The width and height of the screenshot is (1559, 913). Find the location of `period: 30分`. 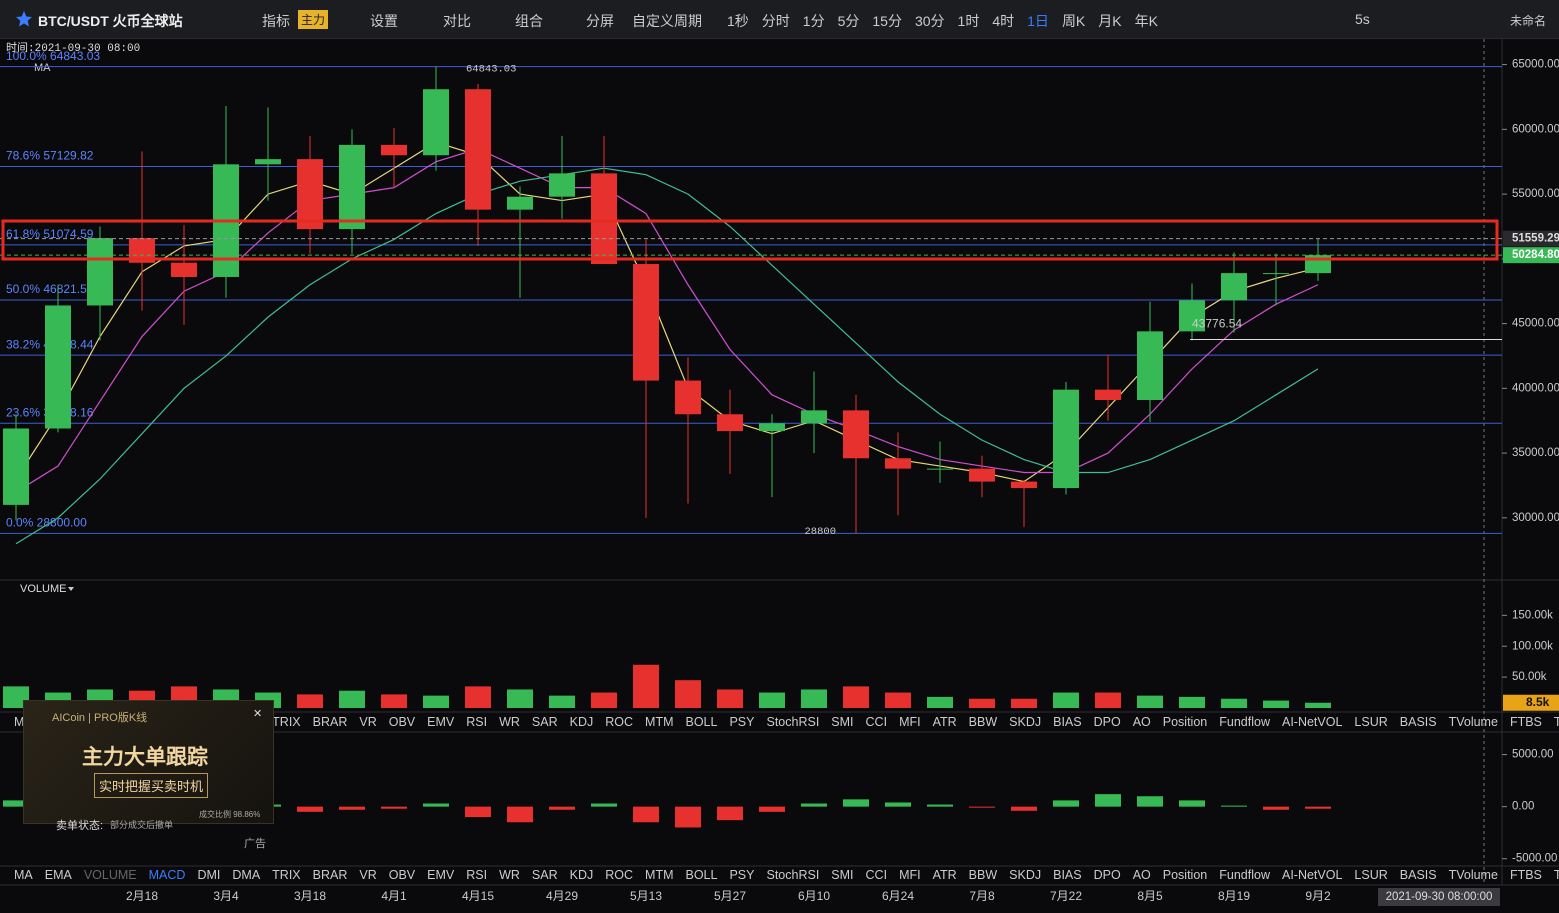

period: 30分 is located at coordinates (929, 21).